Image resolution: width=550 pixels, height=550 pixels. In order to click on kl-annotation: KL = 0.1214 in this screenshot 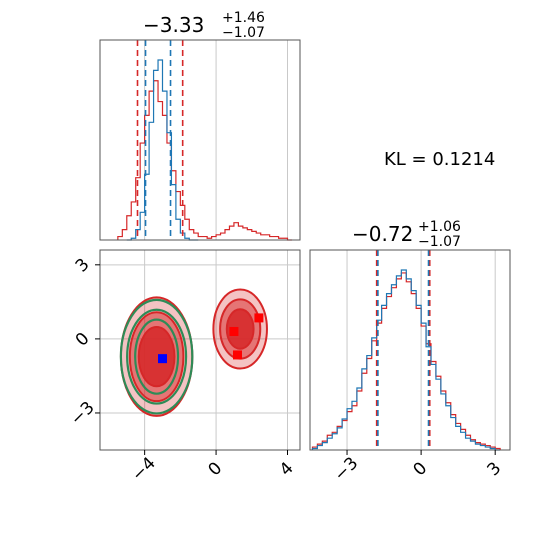, I will do `click(439, 159)`.